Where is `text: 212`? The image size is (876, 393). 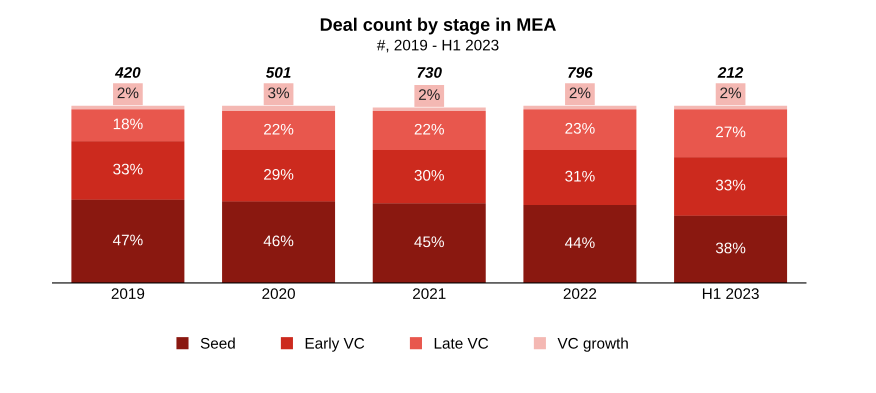 text: 212 is located at coordinates (731, 72).